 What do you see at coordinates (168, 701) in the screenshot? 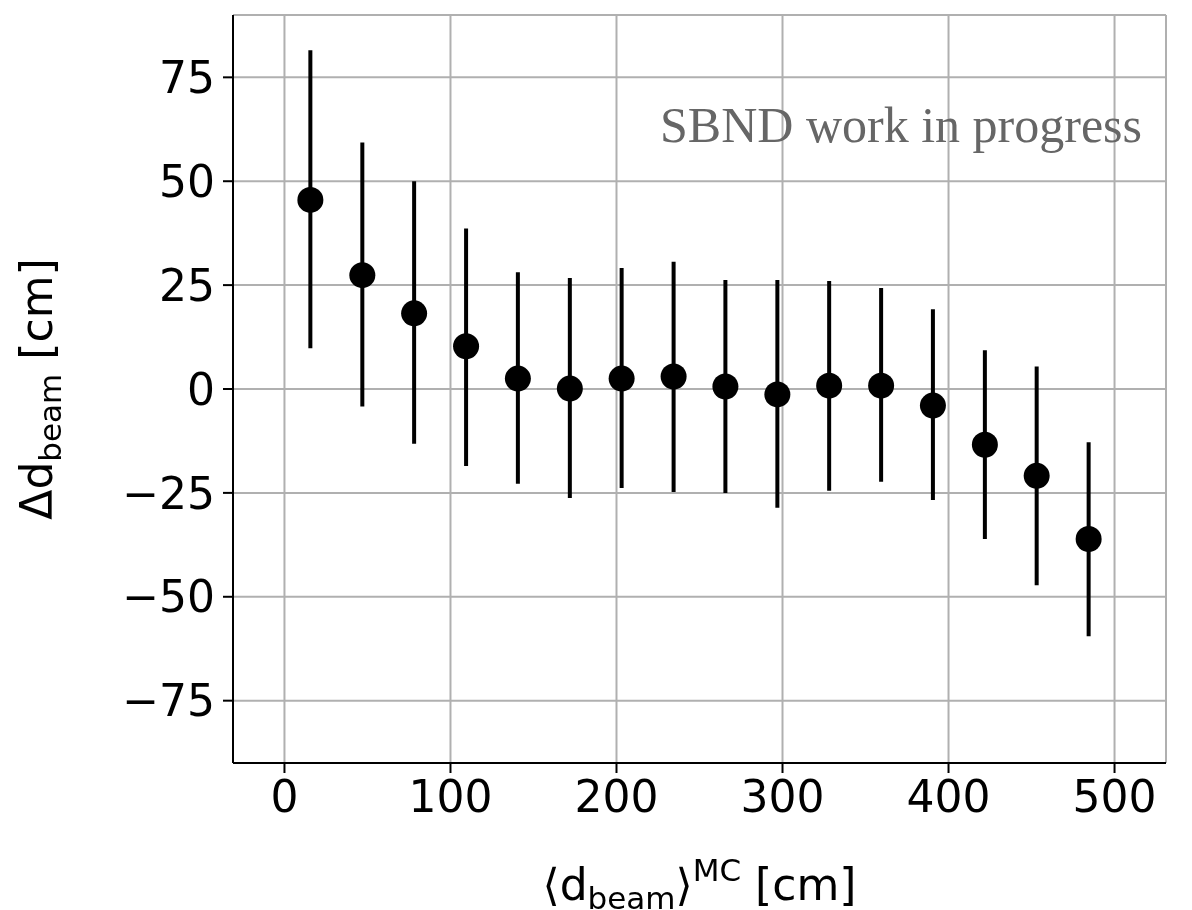
I see `y-tick-label: −75` at bounding box center [168, 701].